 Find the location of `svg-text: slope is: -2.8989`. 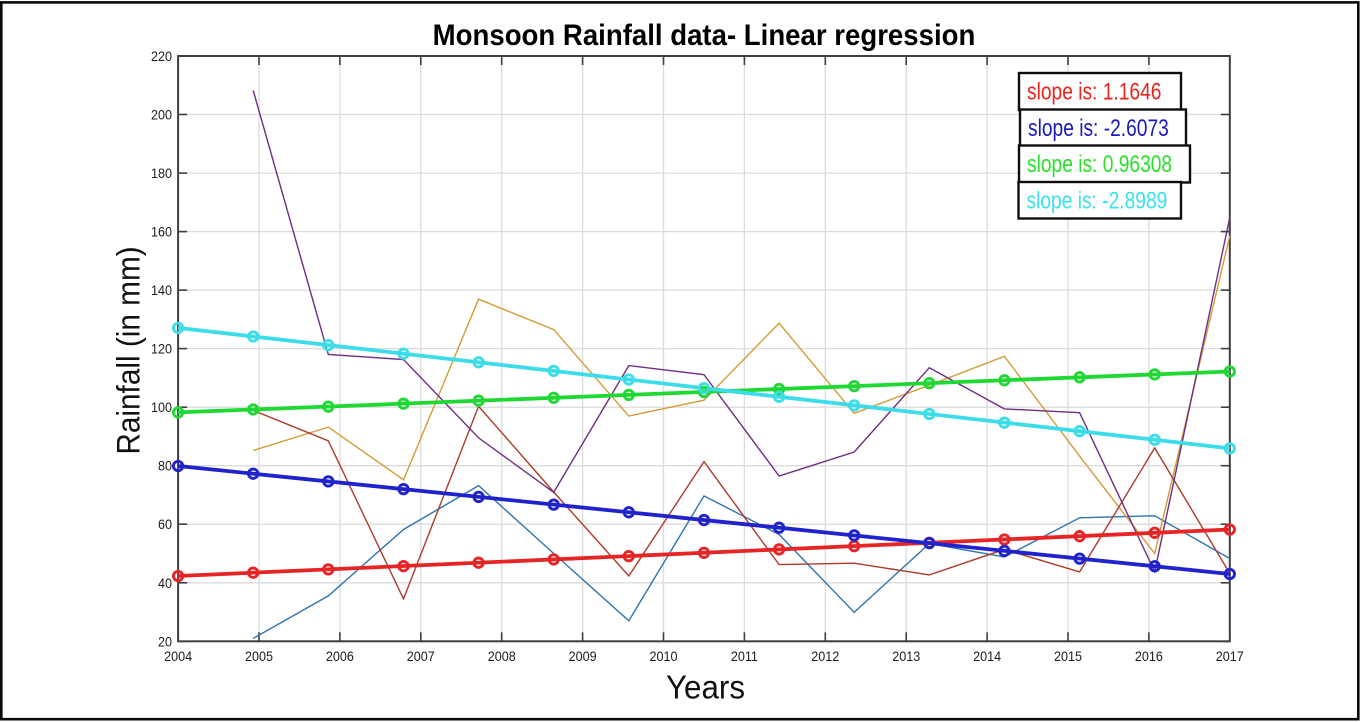

svg-text: slope is: -2.8989 is located at coordinates (1097, 200).